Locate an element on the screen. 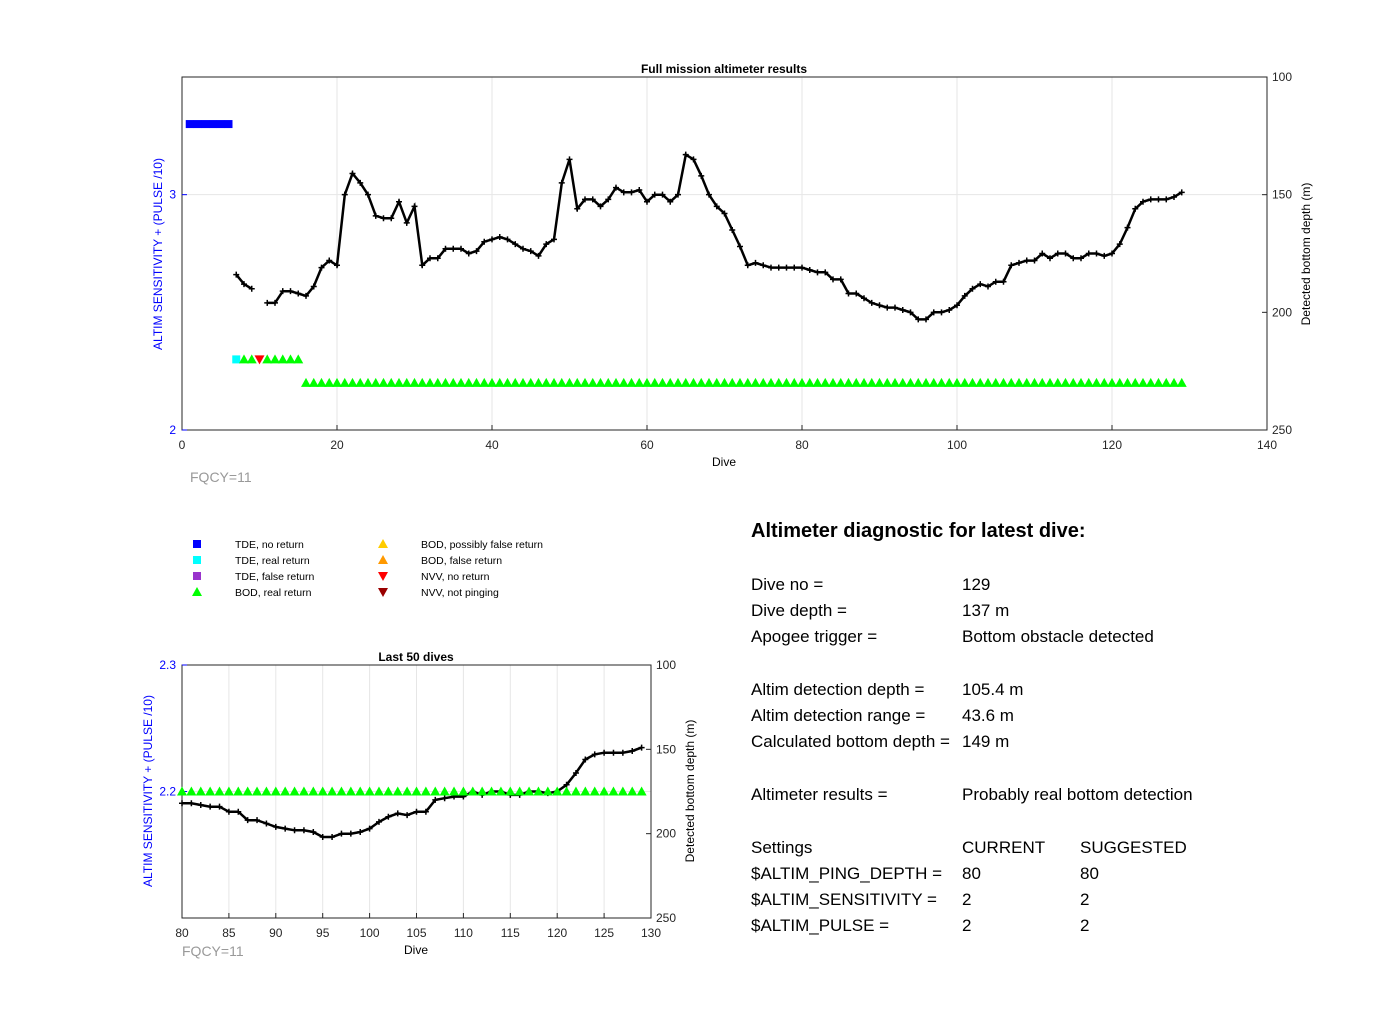 The image size is (1400, 1032). main-xtick-label: 60 is located at coordinates (647, 445).